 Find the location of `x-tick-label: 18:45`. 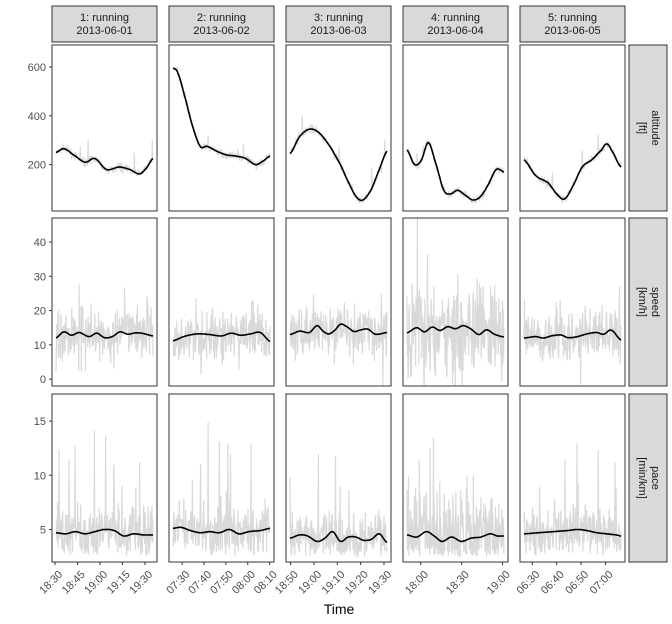

x-tick-label: 18:45 is located at coordinates (74, 583).